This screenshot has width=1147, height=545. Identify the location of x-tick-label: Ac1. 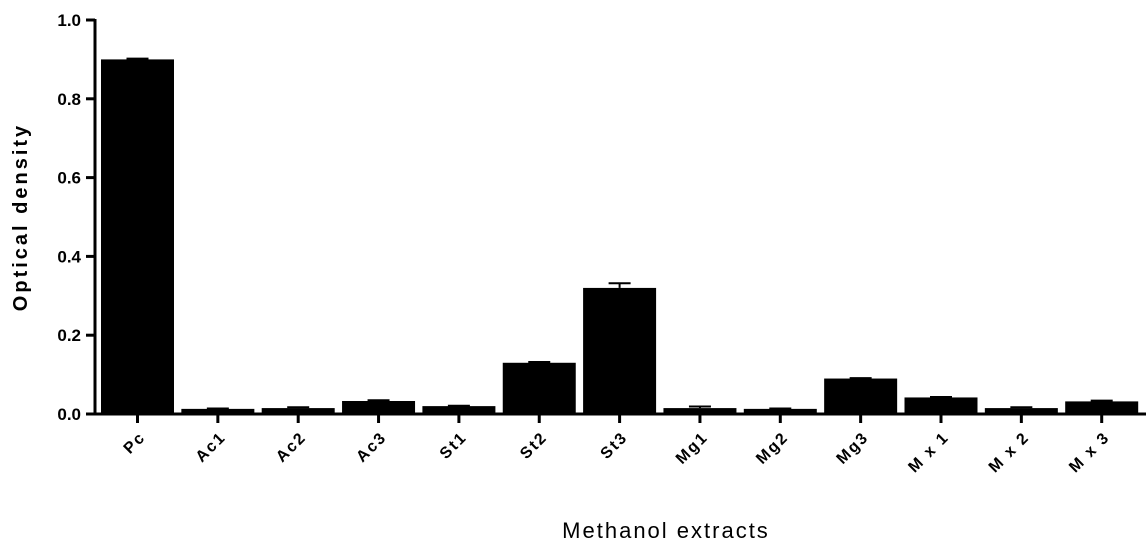
(211, 447).